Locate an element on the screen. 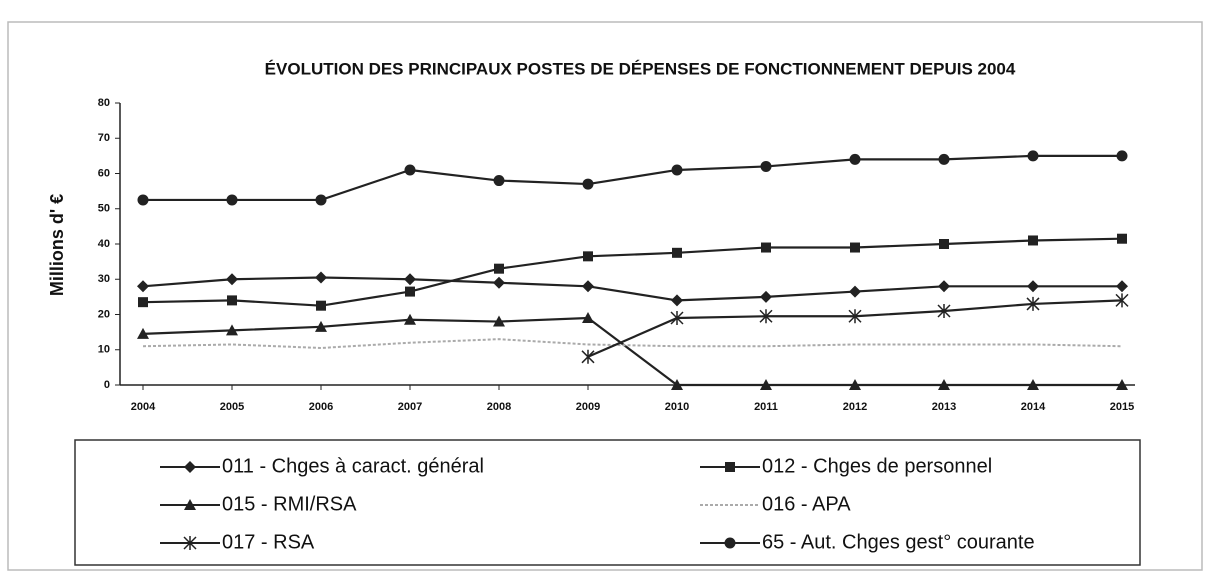  x-tick-label: 2008 is located at coordinates (499, 407).